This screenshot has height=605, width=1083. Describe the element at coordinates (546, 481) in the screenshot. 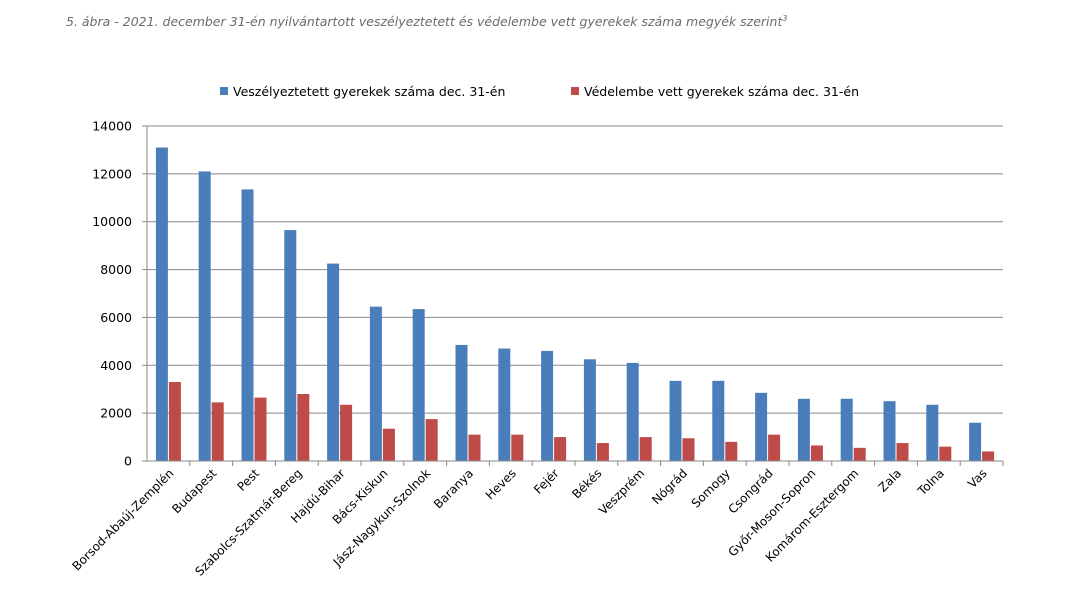

I see `x-category-label: Fejér` at that location.